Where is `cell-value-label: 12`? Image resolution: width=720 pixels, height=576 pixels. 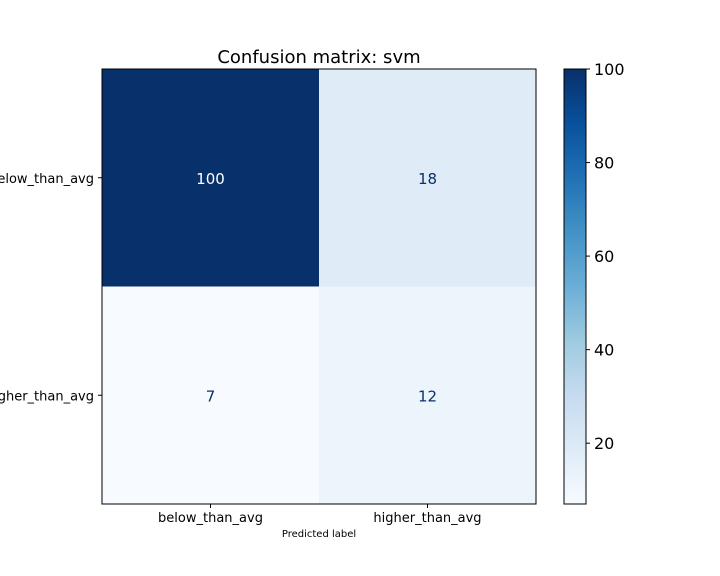
cell-value-label: 12 is located at coordinates (427, 396).